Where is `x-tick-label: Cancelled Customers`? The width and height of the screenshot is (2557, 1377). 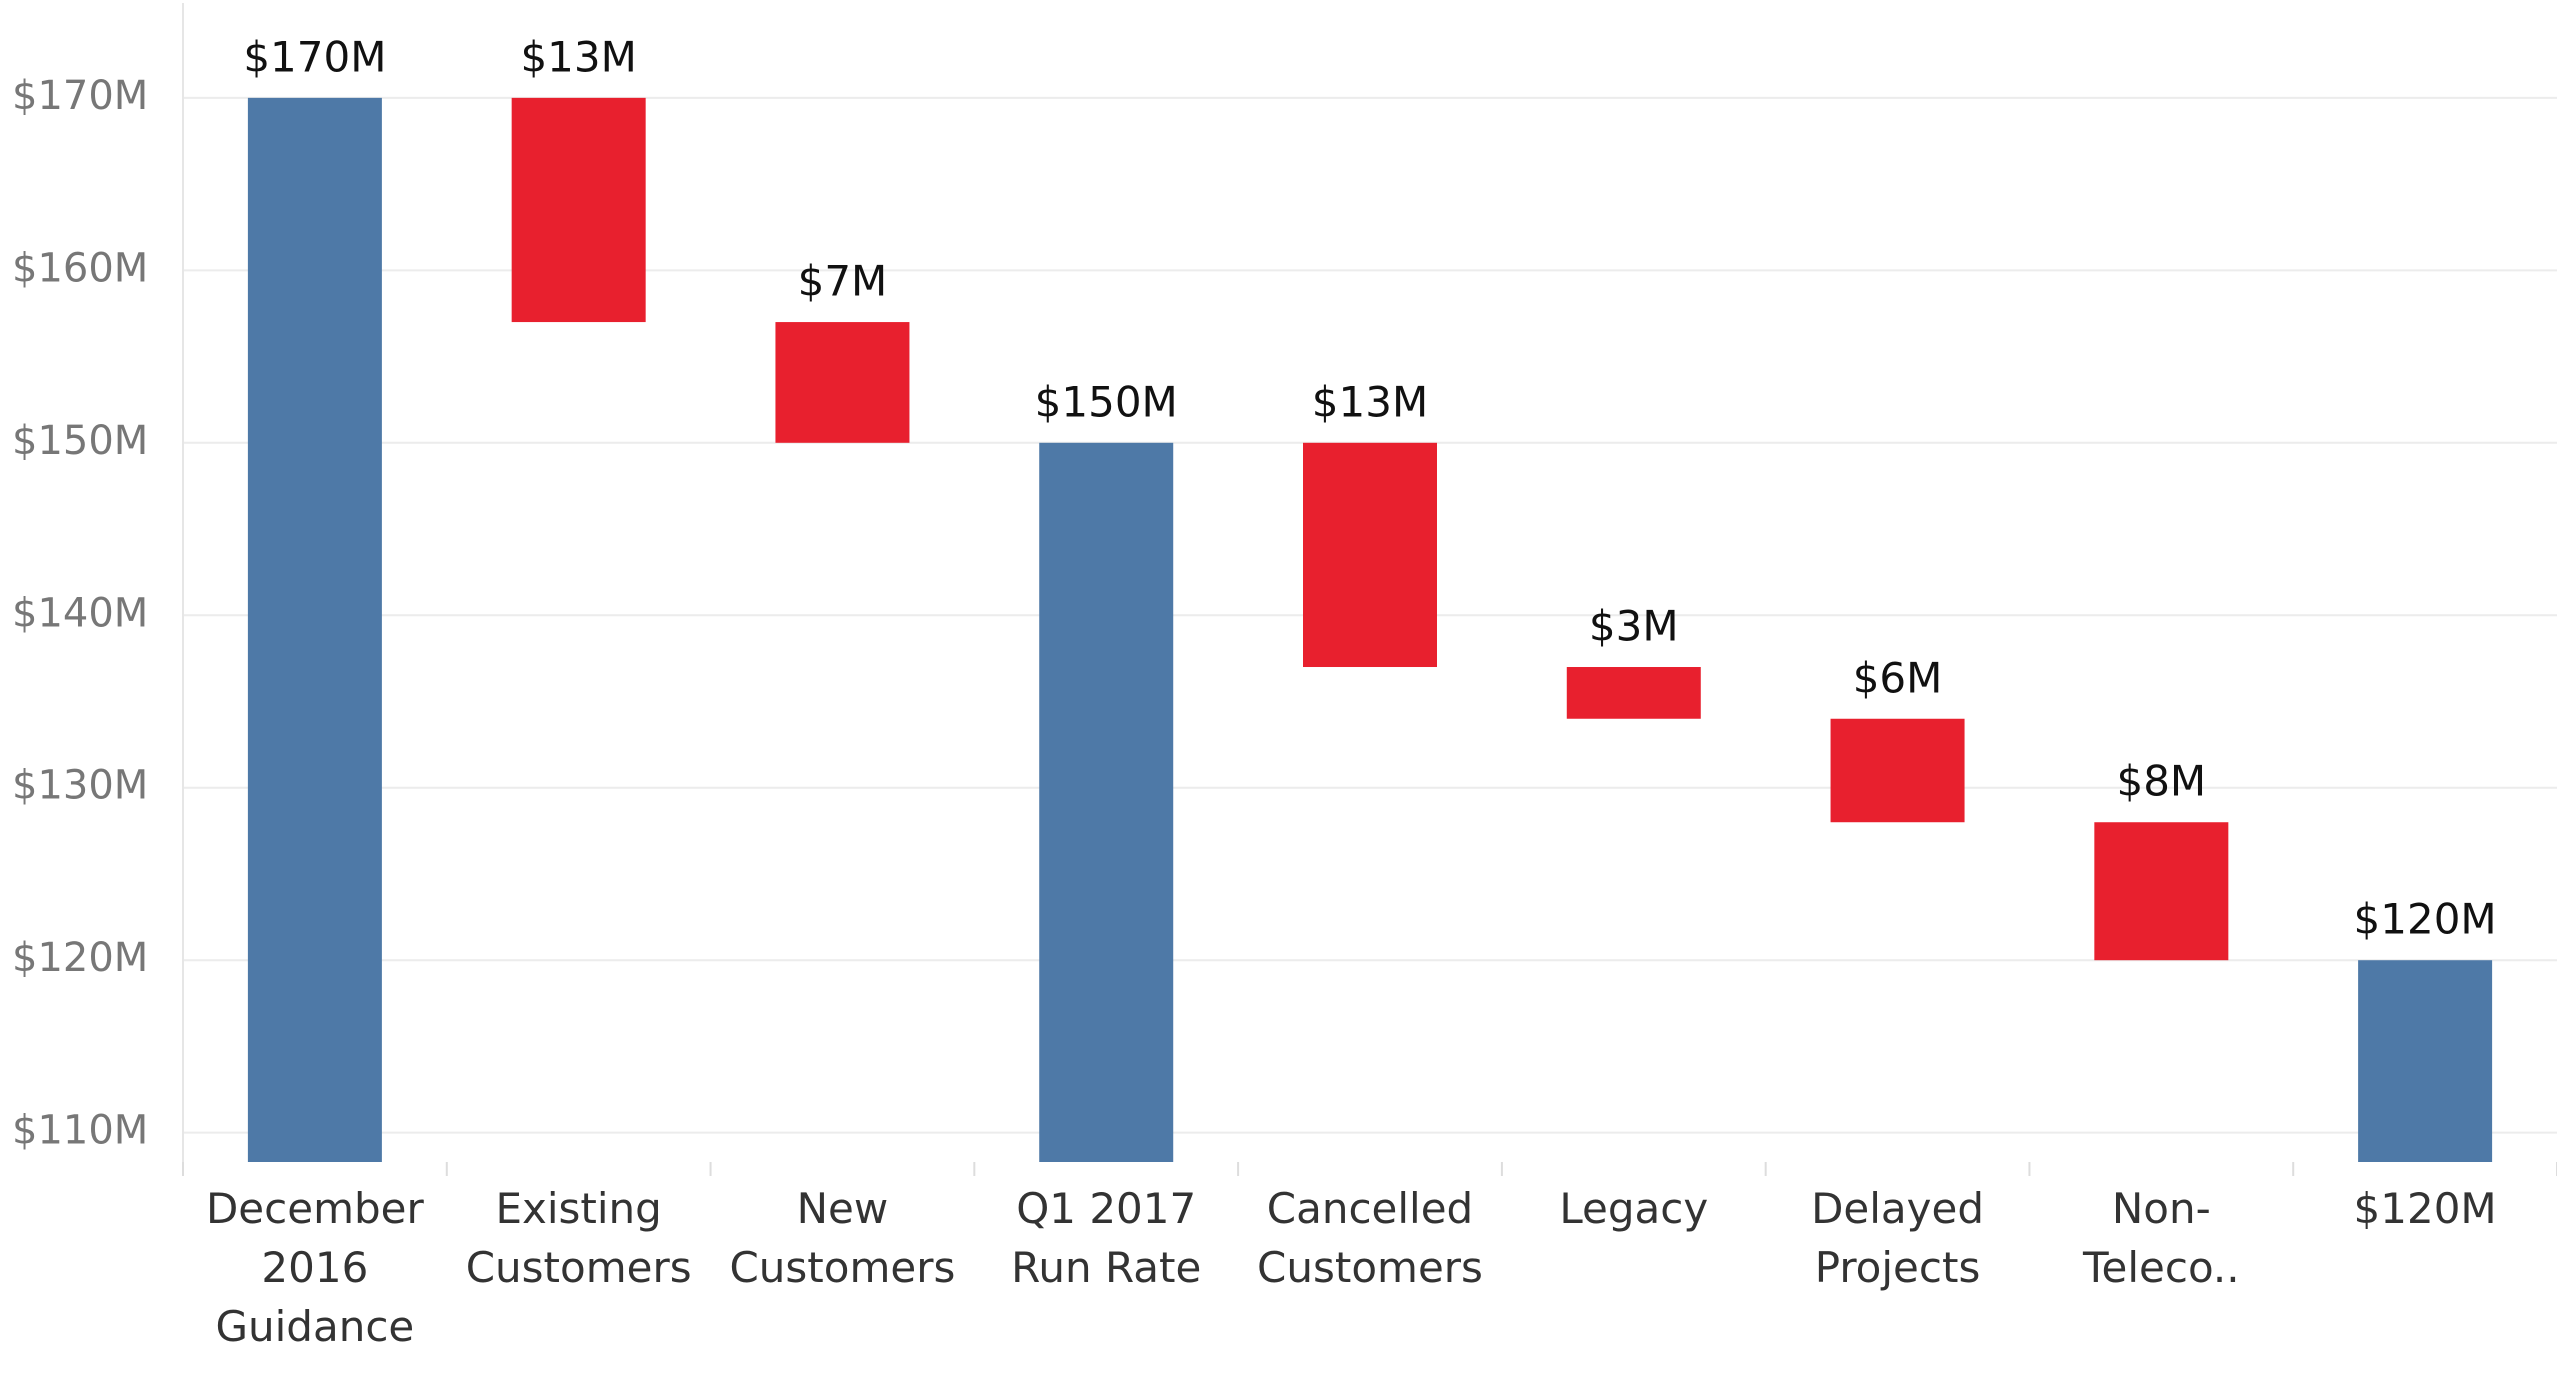
x-tick-label: Cancelled Customers is located at coordinates (1370, 1238).